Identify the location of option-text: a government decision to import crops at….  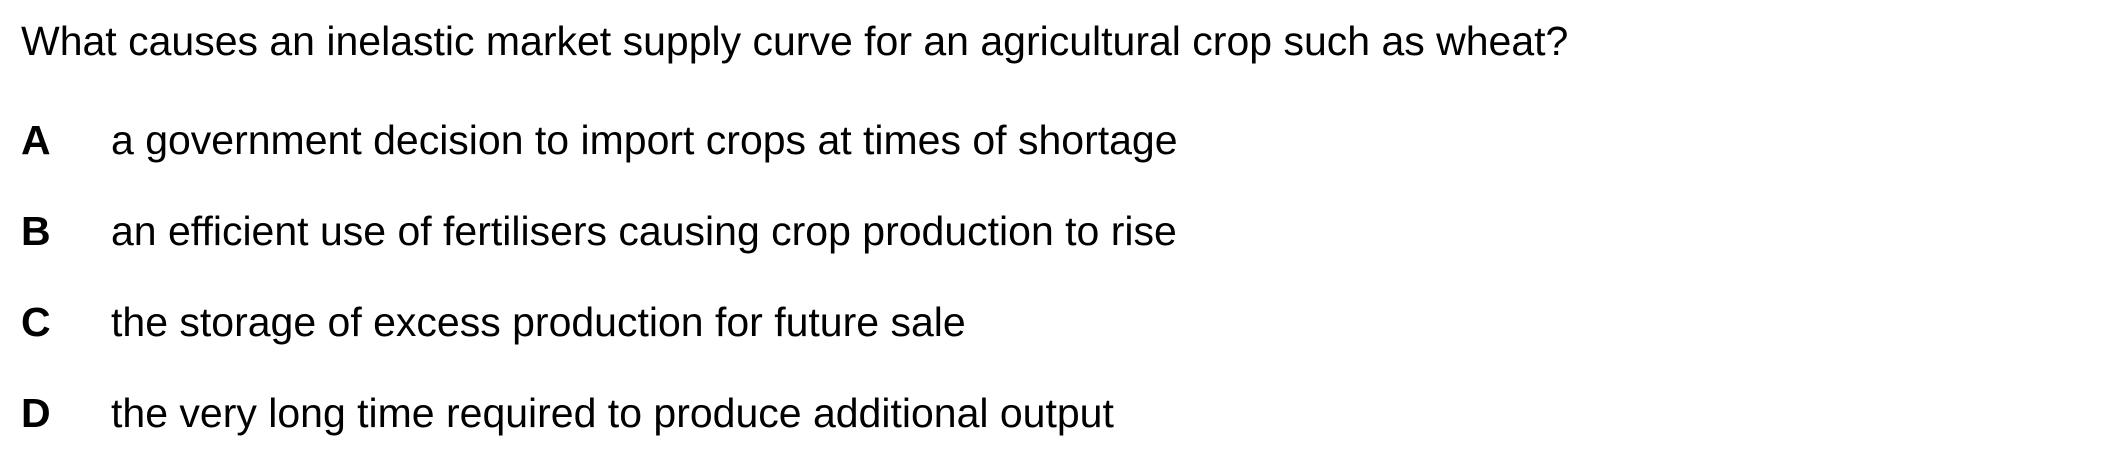
(644, 140).